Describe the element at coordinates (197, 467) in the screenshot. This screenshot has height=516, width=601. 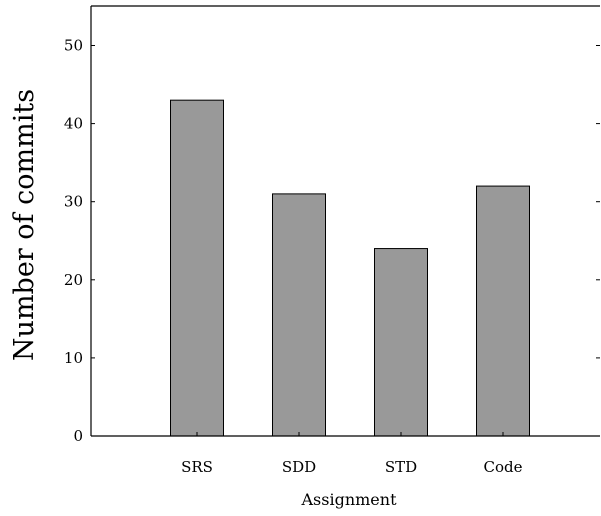
I see `x-tick-label-srs: SRS` at that location.